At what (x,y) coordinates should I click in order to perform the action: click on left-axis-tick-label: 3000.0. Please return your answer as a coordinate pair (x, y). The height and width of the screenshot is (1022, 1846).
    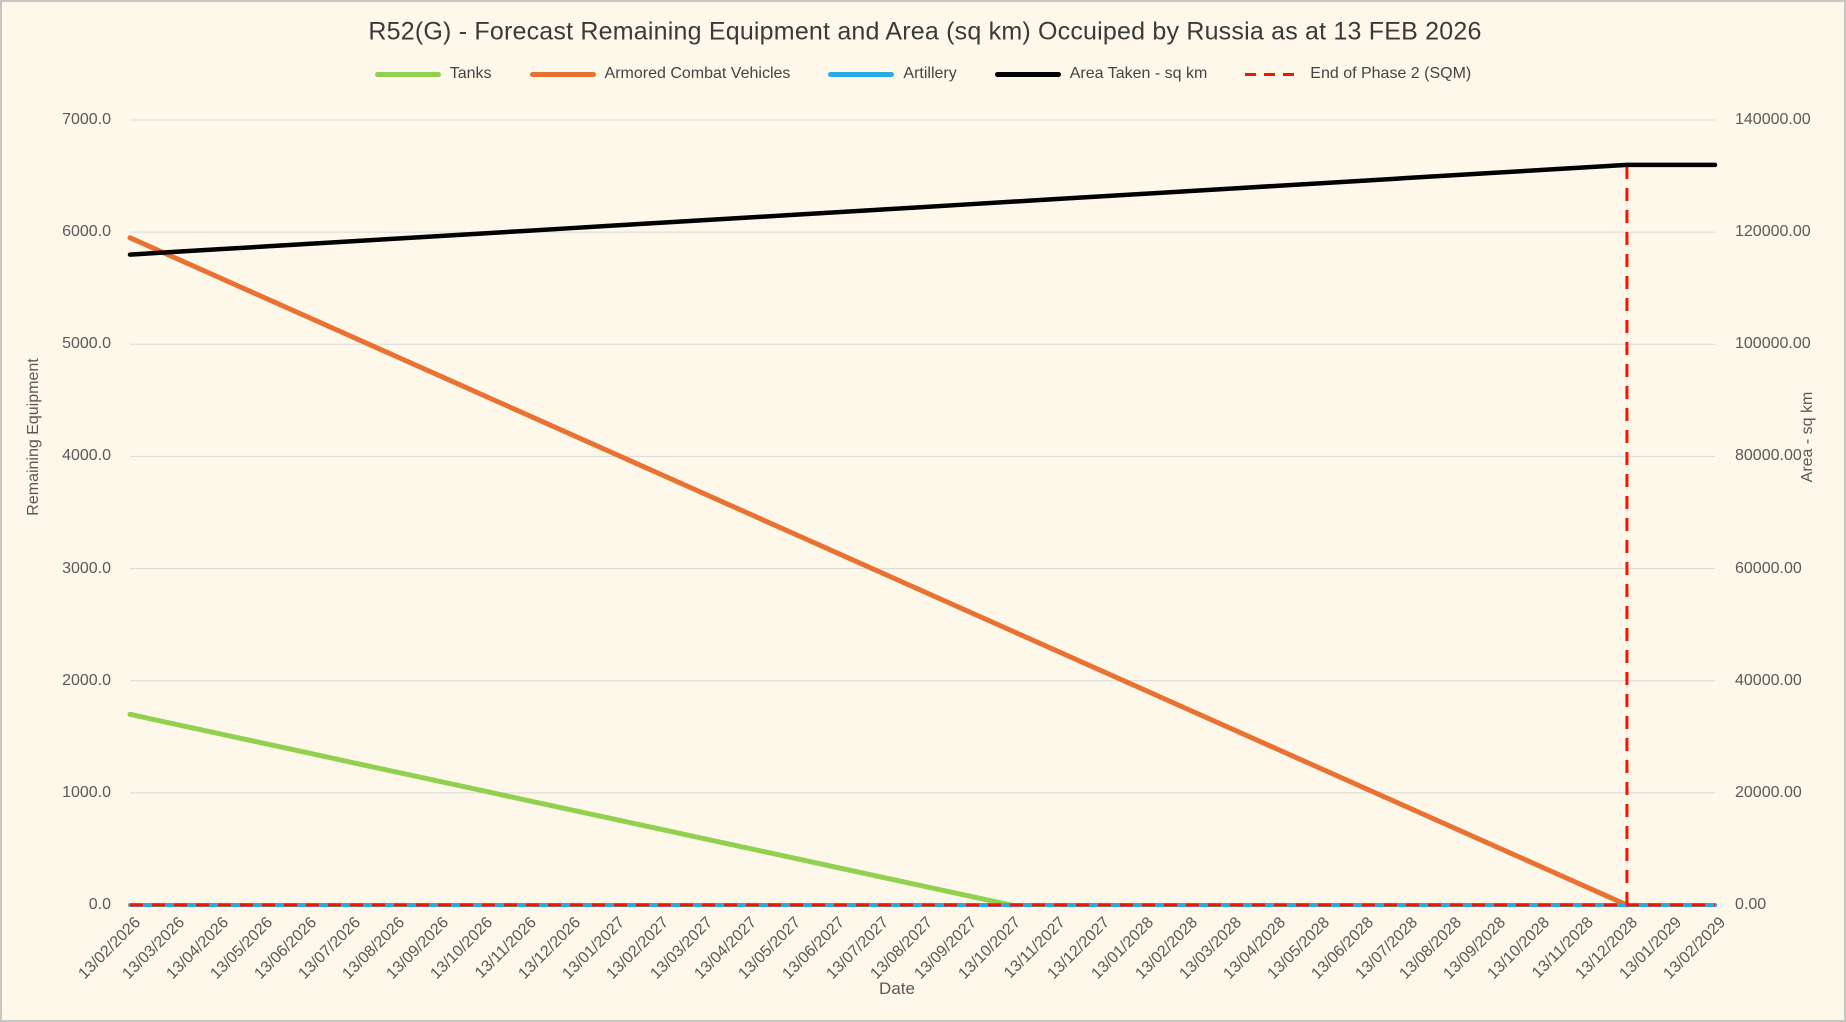
    Looking at the image, I should click on (86, 568).